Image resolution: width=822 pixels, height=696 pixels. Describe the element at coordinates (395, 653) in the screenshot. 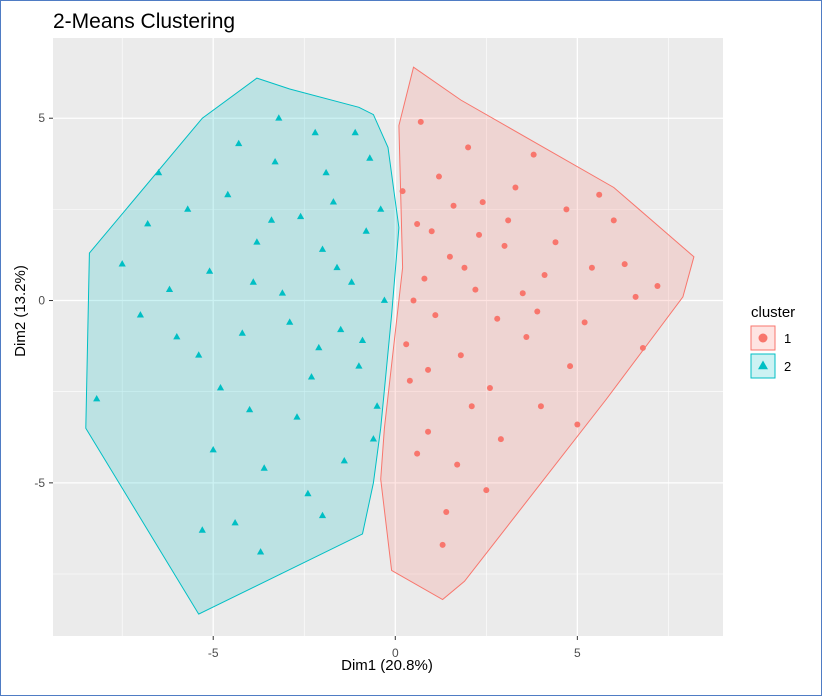

I see `x-tick-label: 0` at that location.